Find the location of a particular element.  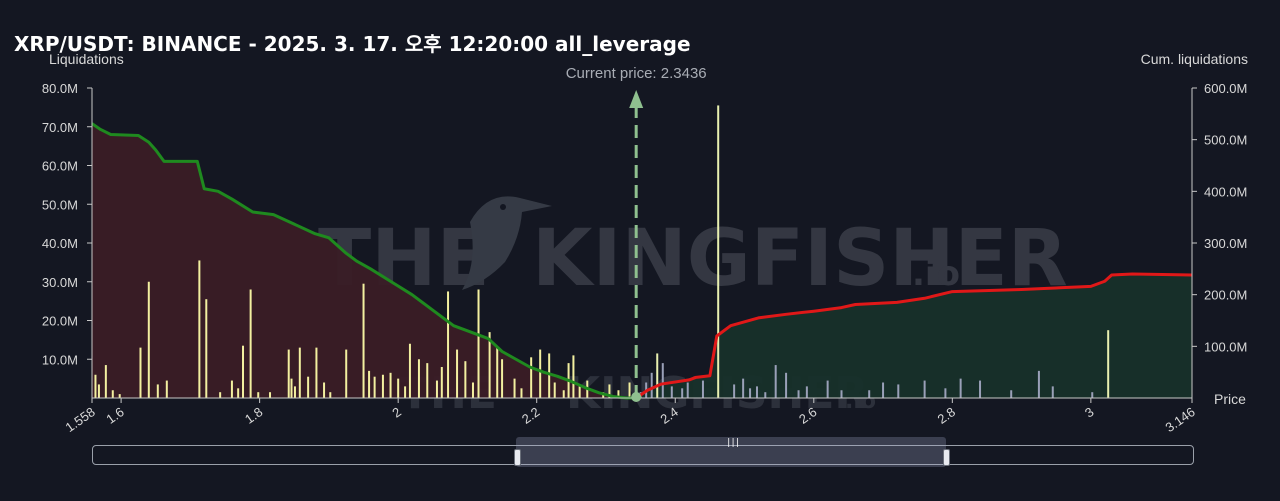

y-left-tick-label: 70.0M is located at coordinates (60, 127).